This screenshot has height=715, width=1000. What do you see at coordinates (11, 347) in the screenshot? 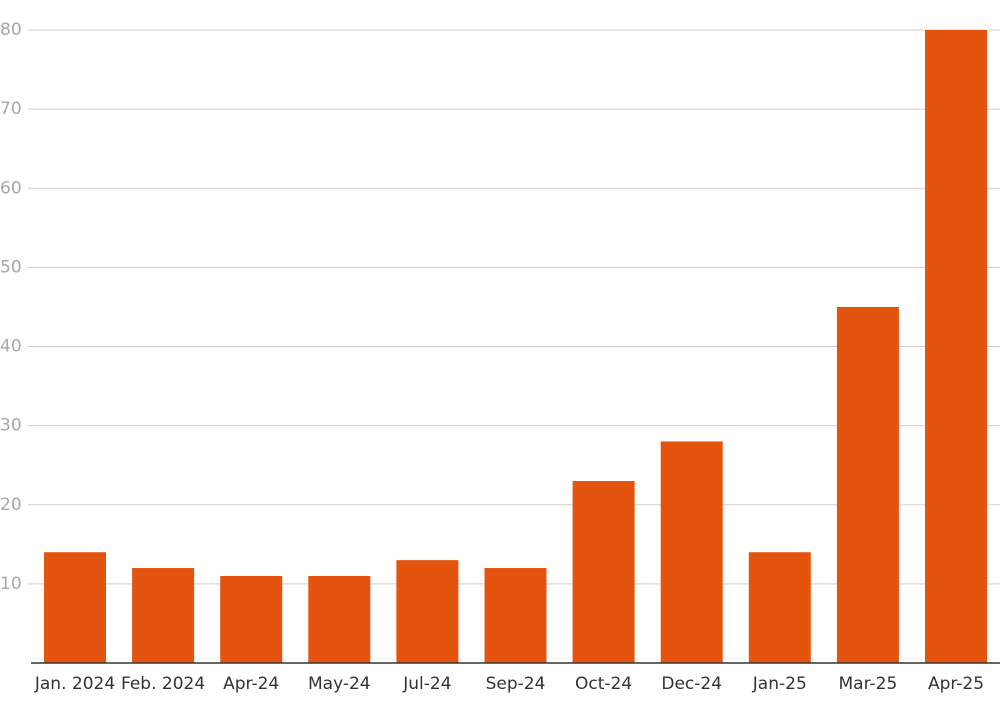
I see `y-tick-label: 40` at bounding box center [11, 347].